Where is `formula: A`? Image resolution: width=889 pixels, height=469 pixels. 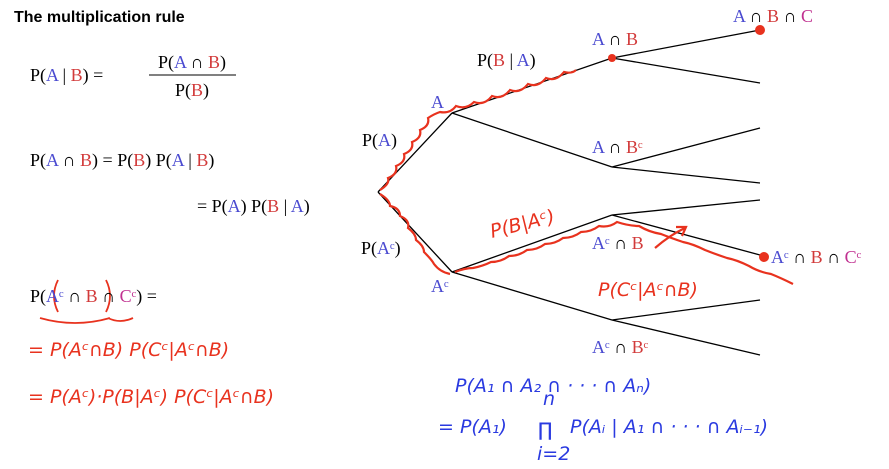
formula: A is located at coordinates (437, 102).